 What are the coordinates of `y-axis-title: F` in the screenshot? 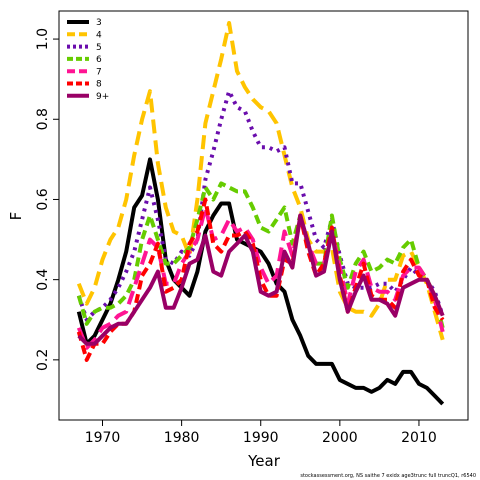 It's located at (16, 216).